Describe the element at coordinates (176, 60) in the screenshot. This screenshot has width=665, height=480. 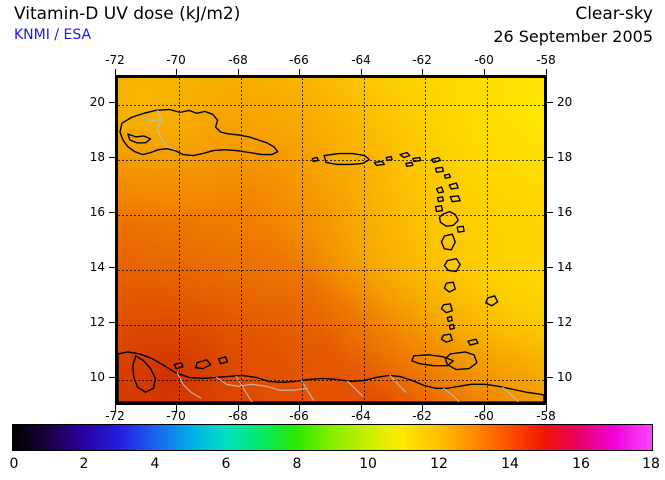
I see `xtick-top-1: -70` at that location.